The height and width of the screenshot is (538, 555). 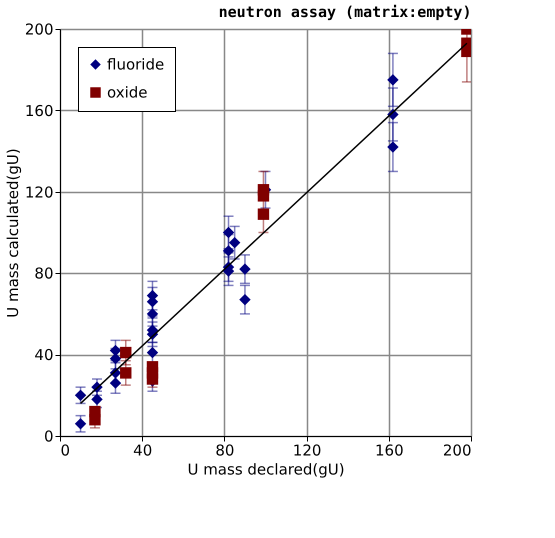 I want to click on x-tick-label: 200, so click(x=457, y=451).